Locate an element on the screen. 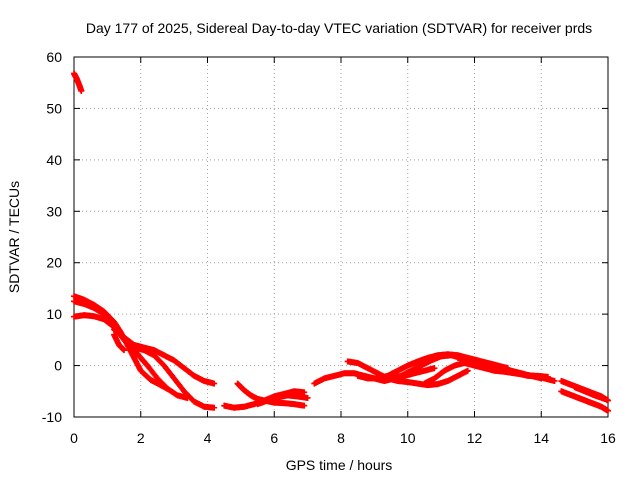 Image resolution: width=640 pixels, height=480 pixels. x-tick-label: 4 is located at coordinates (208, 438).